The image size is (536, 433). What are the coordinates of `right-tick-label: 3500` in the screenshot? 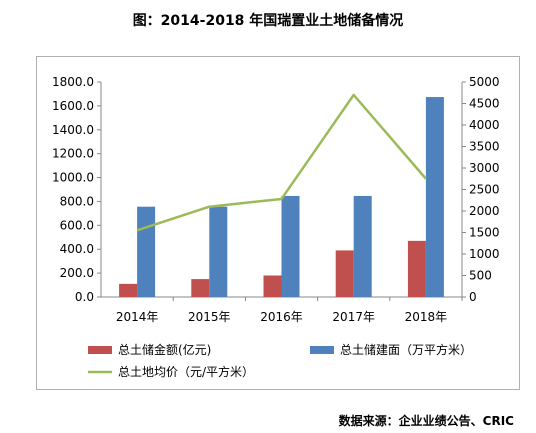 It's located at (484, 147).